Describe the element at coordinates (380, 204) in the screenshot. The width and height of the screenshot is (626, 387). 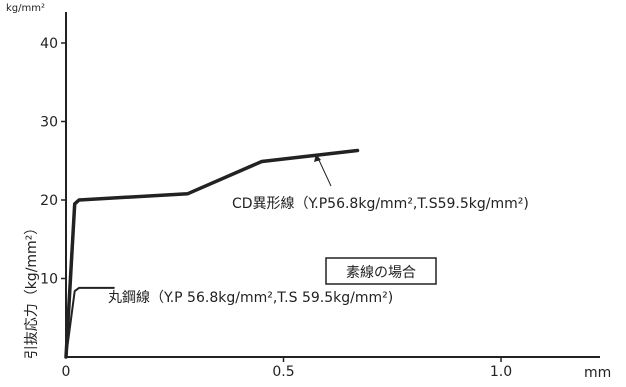
I see `series-label-cd: CD異形線（Y.P56.8kg/mm²,T.S59.5kg/mm²)` at that location.